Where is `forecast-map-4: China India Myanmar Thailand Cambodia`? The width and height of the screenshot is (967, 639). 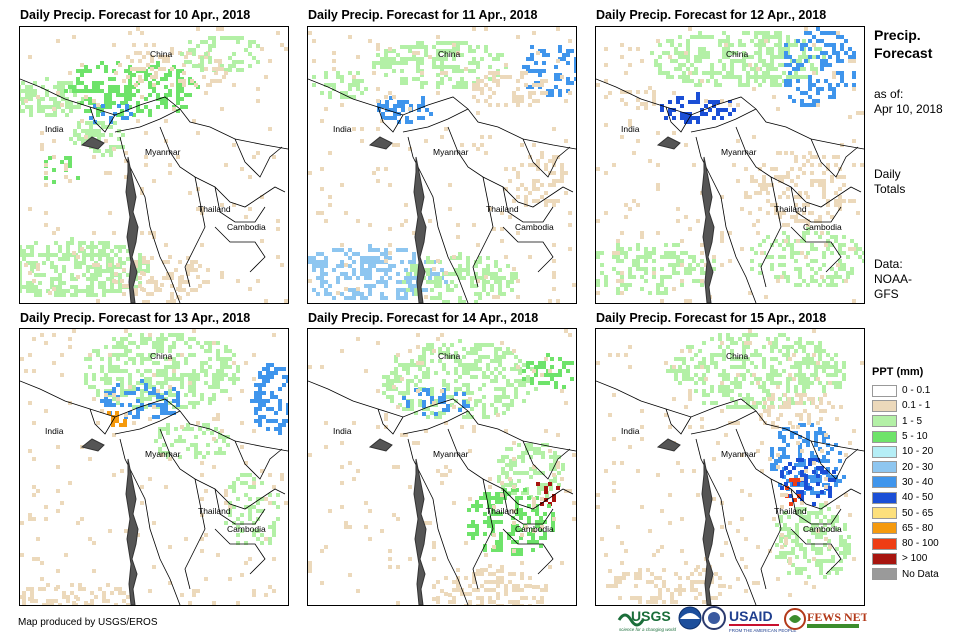 forecast-map-4: China India Myanmar Thailand Cambodia is located at coordinates (154, 467).